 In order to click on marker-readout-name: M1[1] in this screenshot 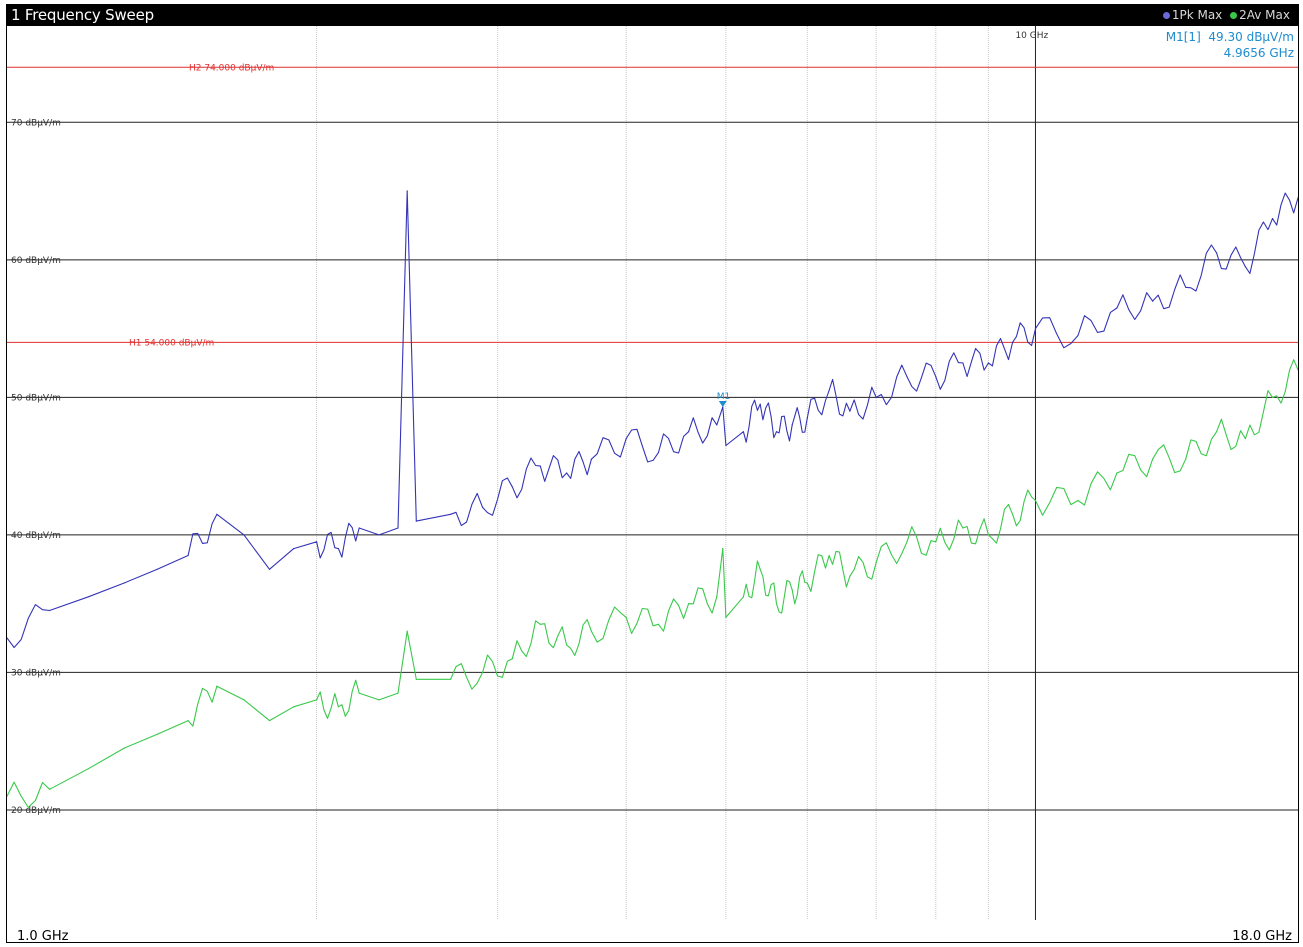, I will do `click(1183, 37)`.